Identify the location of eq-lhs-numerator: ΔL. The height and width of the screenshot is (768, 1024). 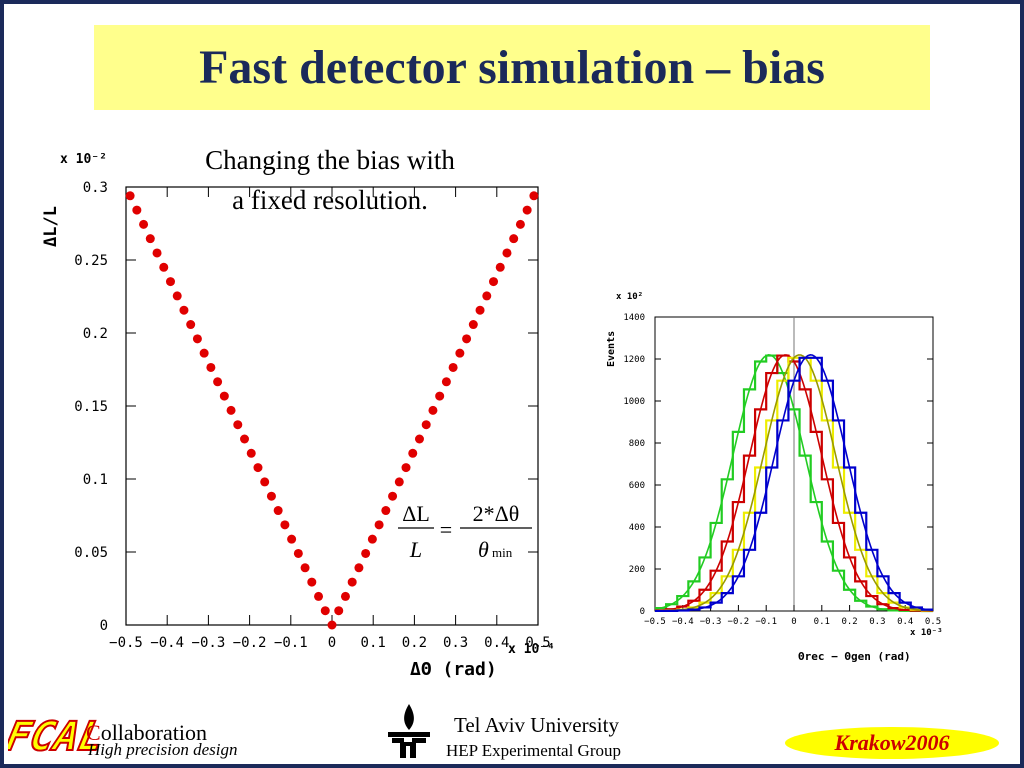
(416, 513).